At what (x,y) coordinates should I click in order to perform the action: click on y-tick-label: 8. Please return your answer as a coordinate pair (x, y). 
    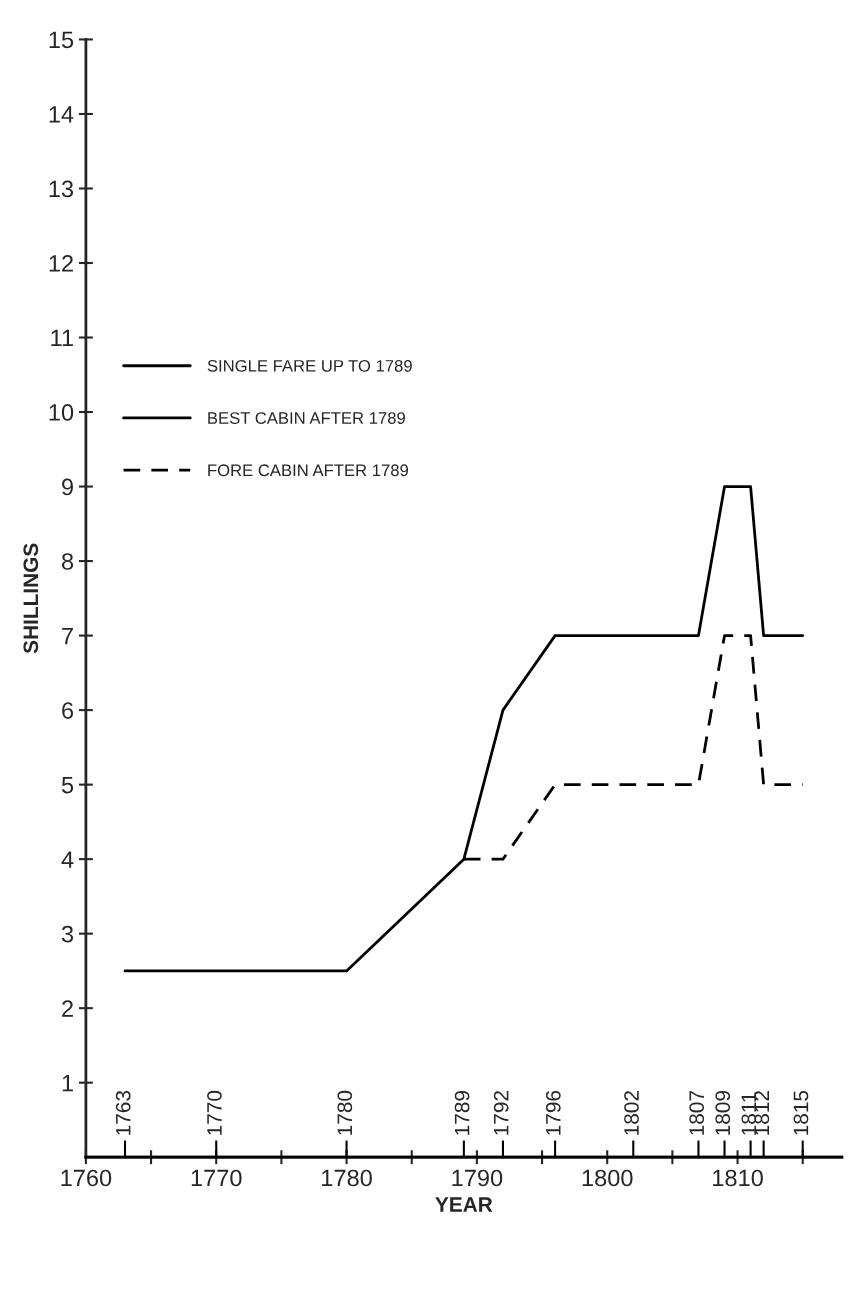
    Looking at the image, I should click on (67, 561).